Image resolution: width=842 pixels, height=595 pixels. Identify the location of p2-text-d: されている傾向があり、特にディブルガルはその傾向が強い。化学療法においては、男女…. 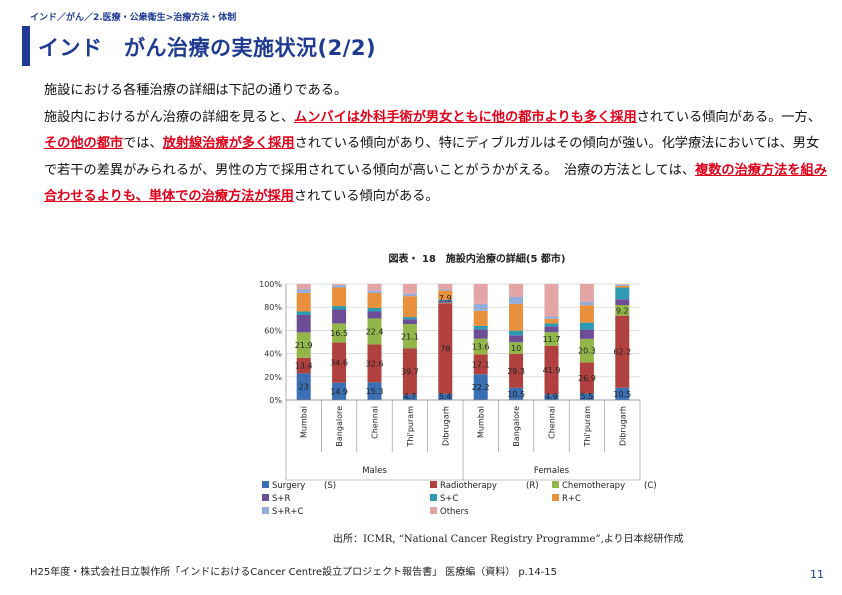
(432, 157).